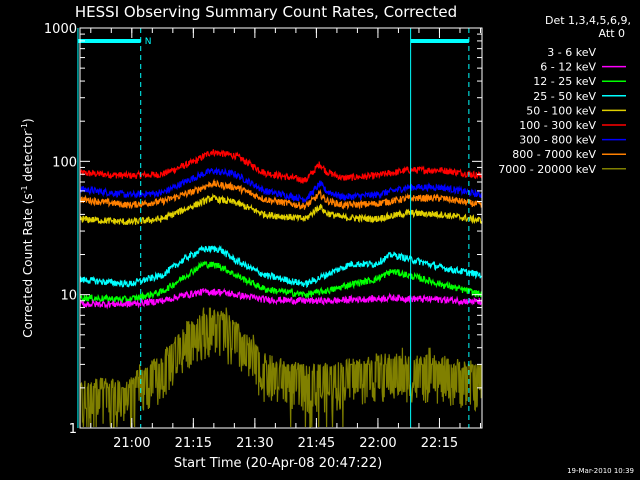  Describe the element at coordinates (73, 429) in the screenshot. I see `y-tick-label: 1` at that location.